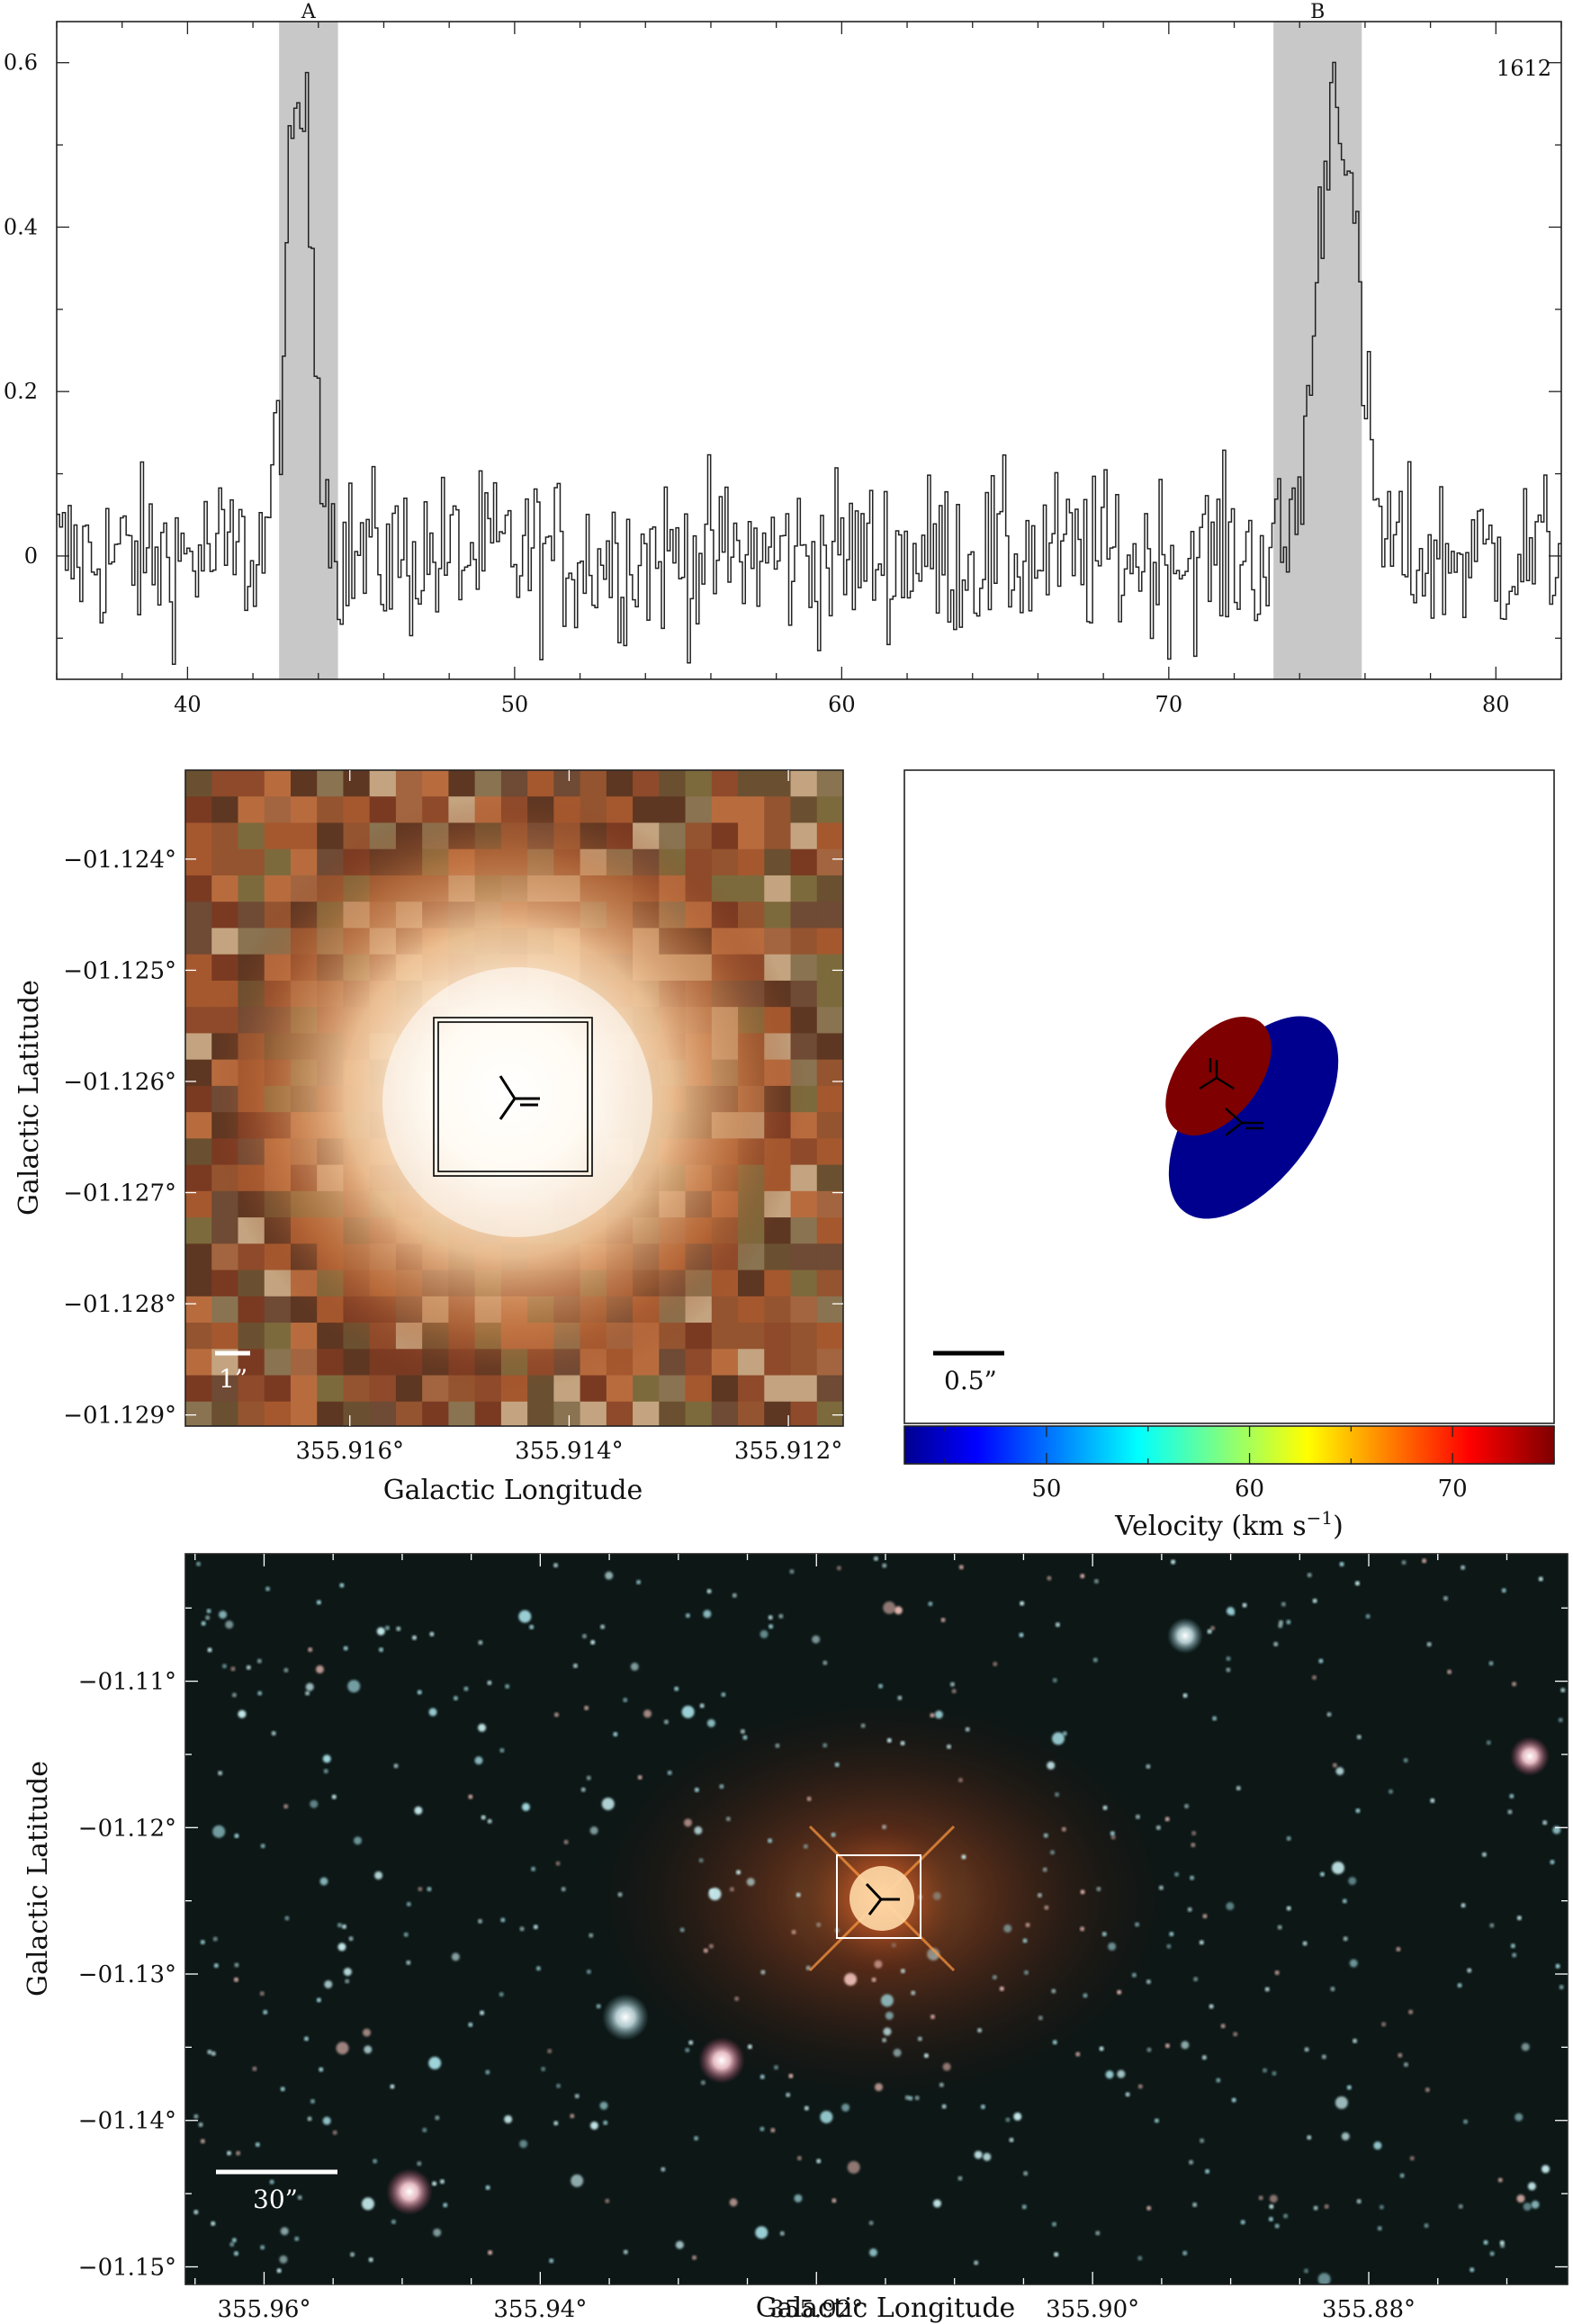  I want to click on y-tick-label: −01.128°, so click(119, 1304).